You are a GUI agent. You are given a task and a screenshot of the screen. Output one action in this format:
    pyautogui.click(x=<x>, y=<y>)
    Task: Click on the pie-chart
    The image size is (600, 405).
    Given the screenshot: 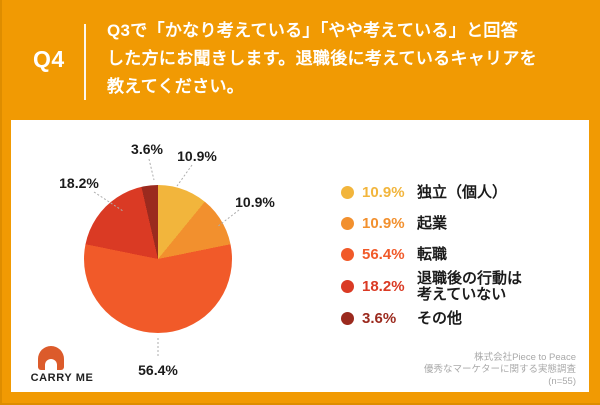 What is the action you would take?
    pyautogui.click(x=158, y=259)
    